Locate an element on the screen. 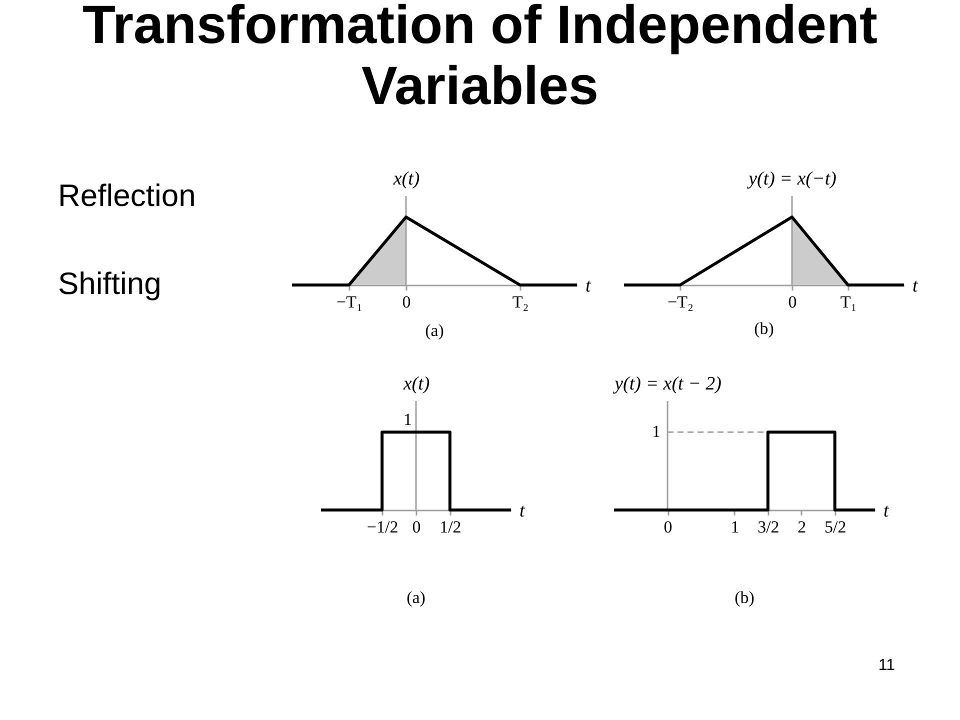  x-tick-label: −T₁ is located at coordinates (349, 302).